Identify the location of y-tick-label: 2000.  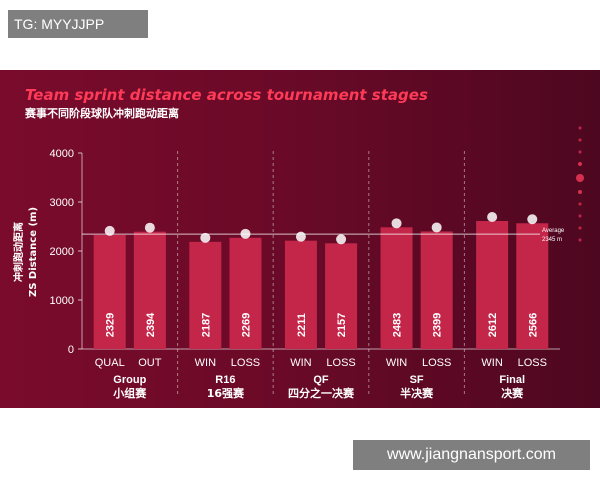
(62, 252).